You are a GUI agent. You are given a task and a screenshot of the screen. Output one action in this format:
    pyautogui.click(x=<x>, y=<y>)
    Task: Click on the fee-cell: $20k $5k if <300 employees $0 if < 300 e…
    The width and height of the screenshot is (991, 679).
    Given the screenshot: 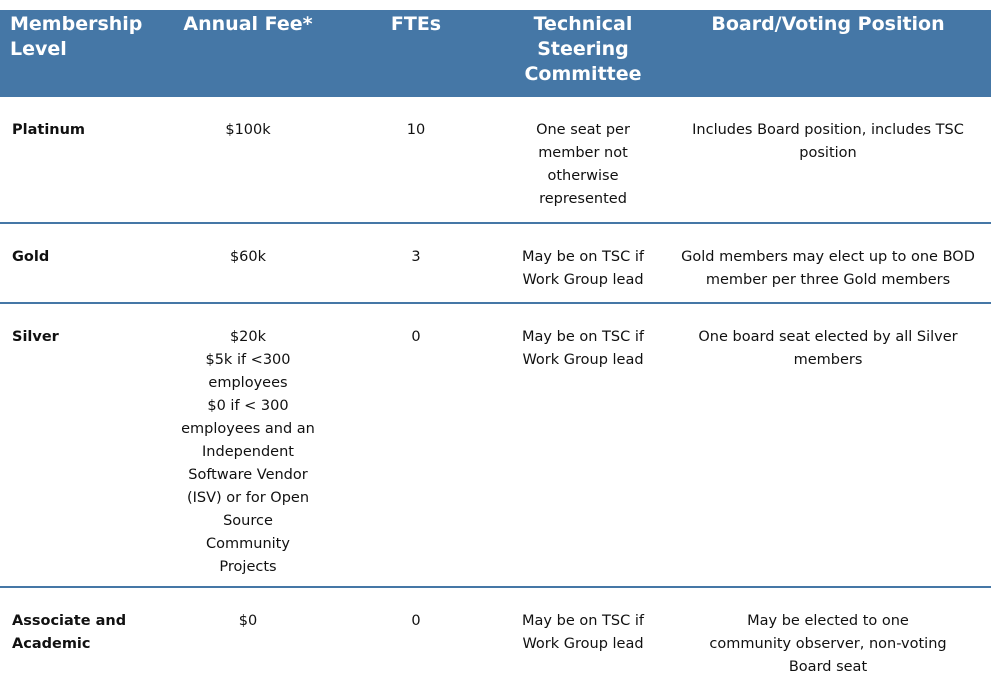 What is the action you would take?
    pyautogui.click(x=248, y=445)
    